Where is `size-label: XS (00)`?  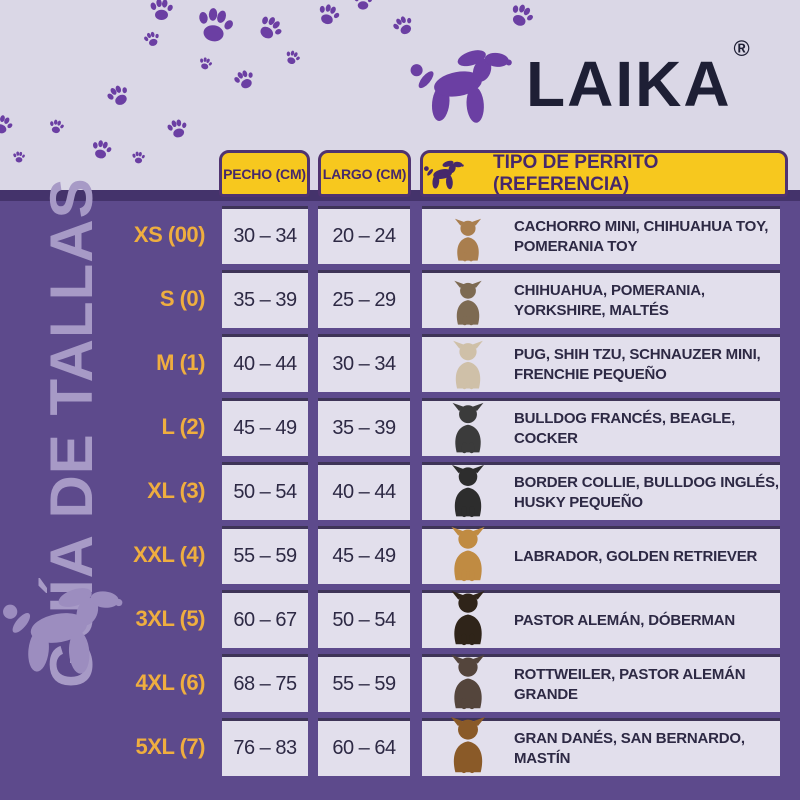
size-label: XS (00) is located at coordinates (169, 234).